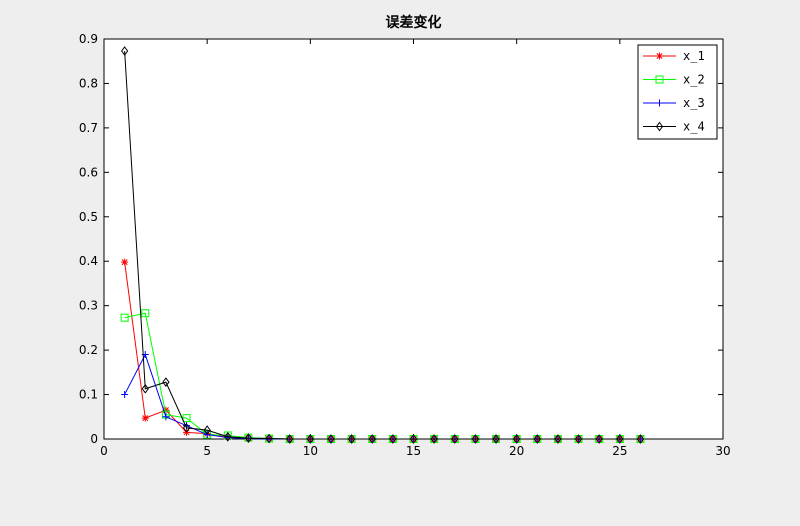  Describe the element at coordinates (694, 80) in the screenshot. I see `legend-label: x_2` at that location.